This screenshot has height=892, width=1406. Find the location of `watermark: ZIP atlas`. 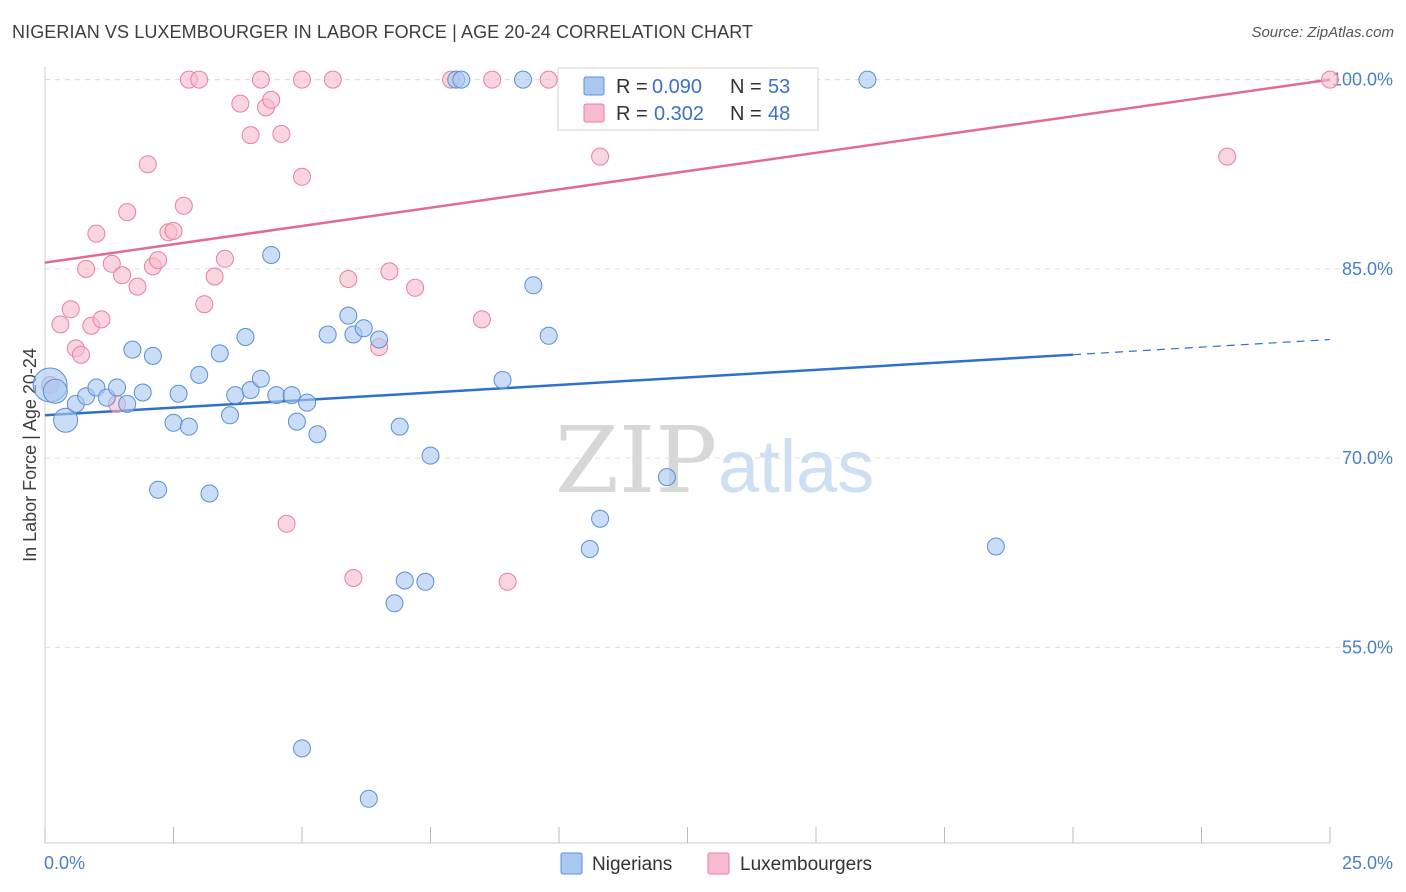

watermark: ZIP atlas is located at coordinates (714, 460).